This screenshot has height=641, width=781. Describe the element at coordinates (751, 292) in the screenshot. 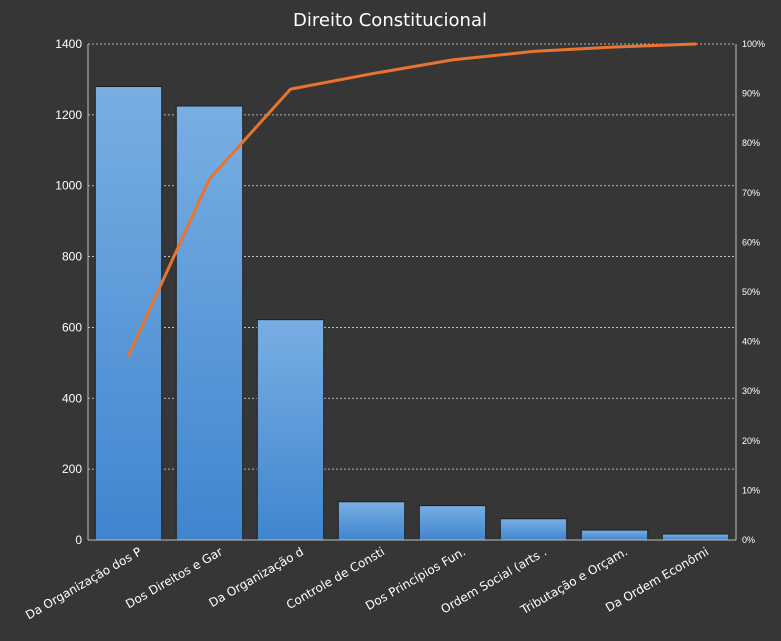

I see `secondary-y-tick-label: 50%` at that location.